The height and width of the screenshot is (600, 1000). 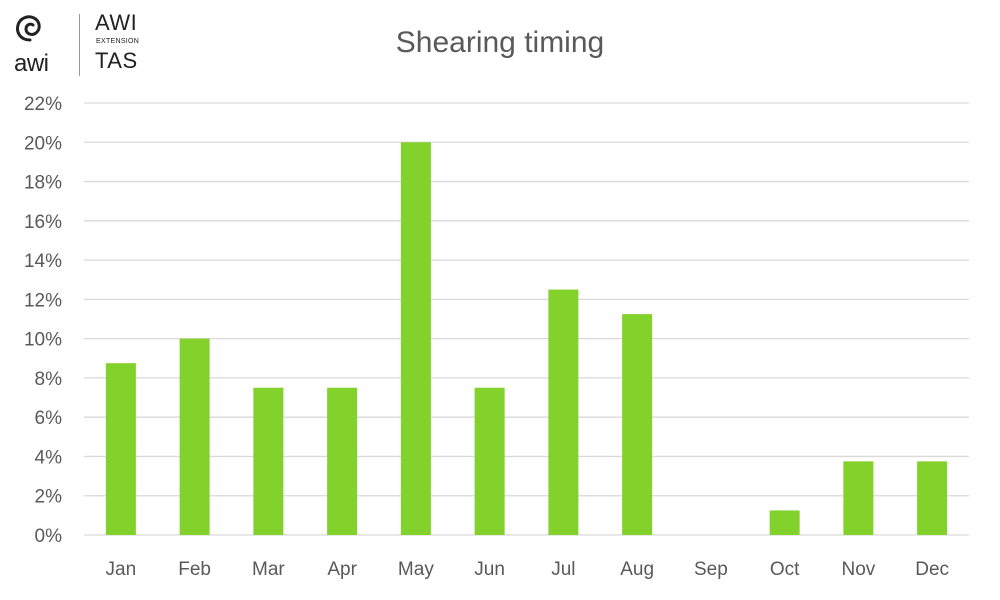 What do you see at coordinates (118, 41) in the screenshot?
I see `logo-extension-text: EXTENSION` at bounding box center [118, 41].